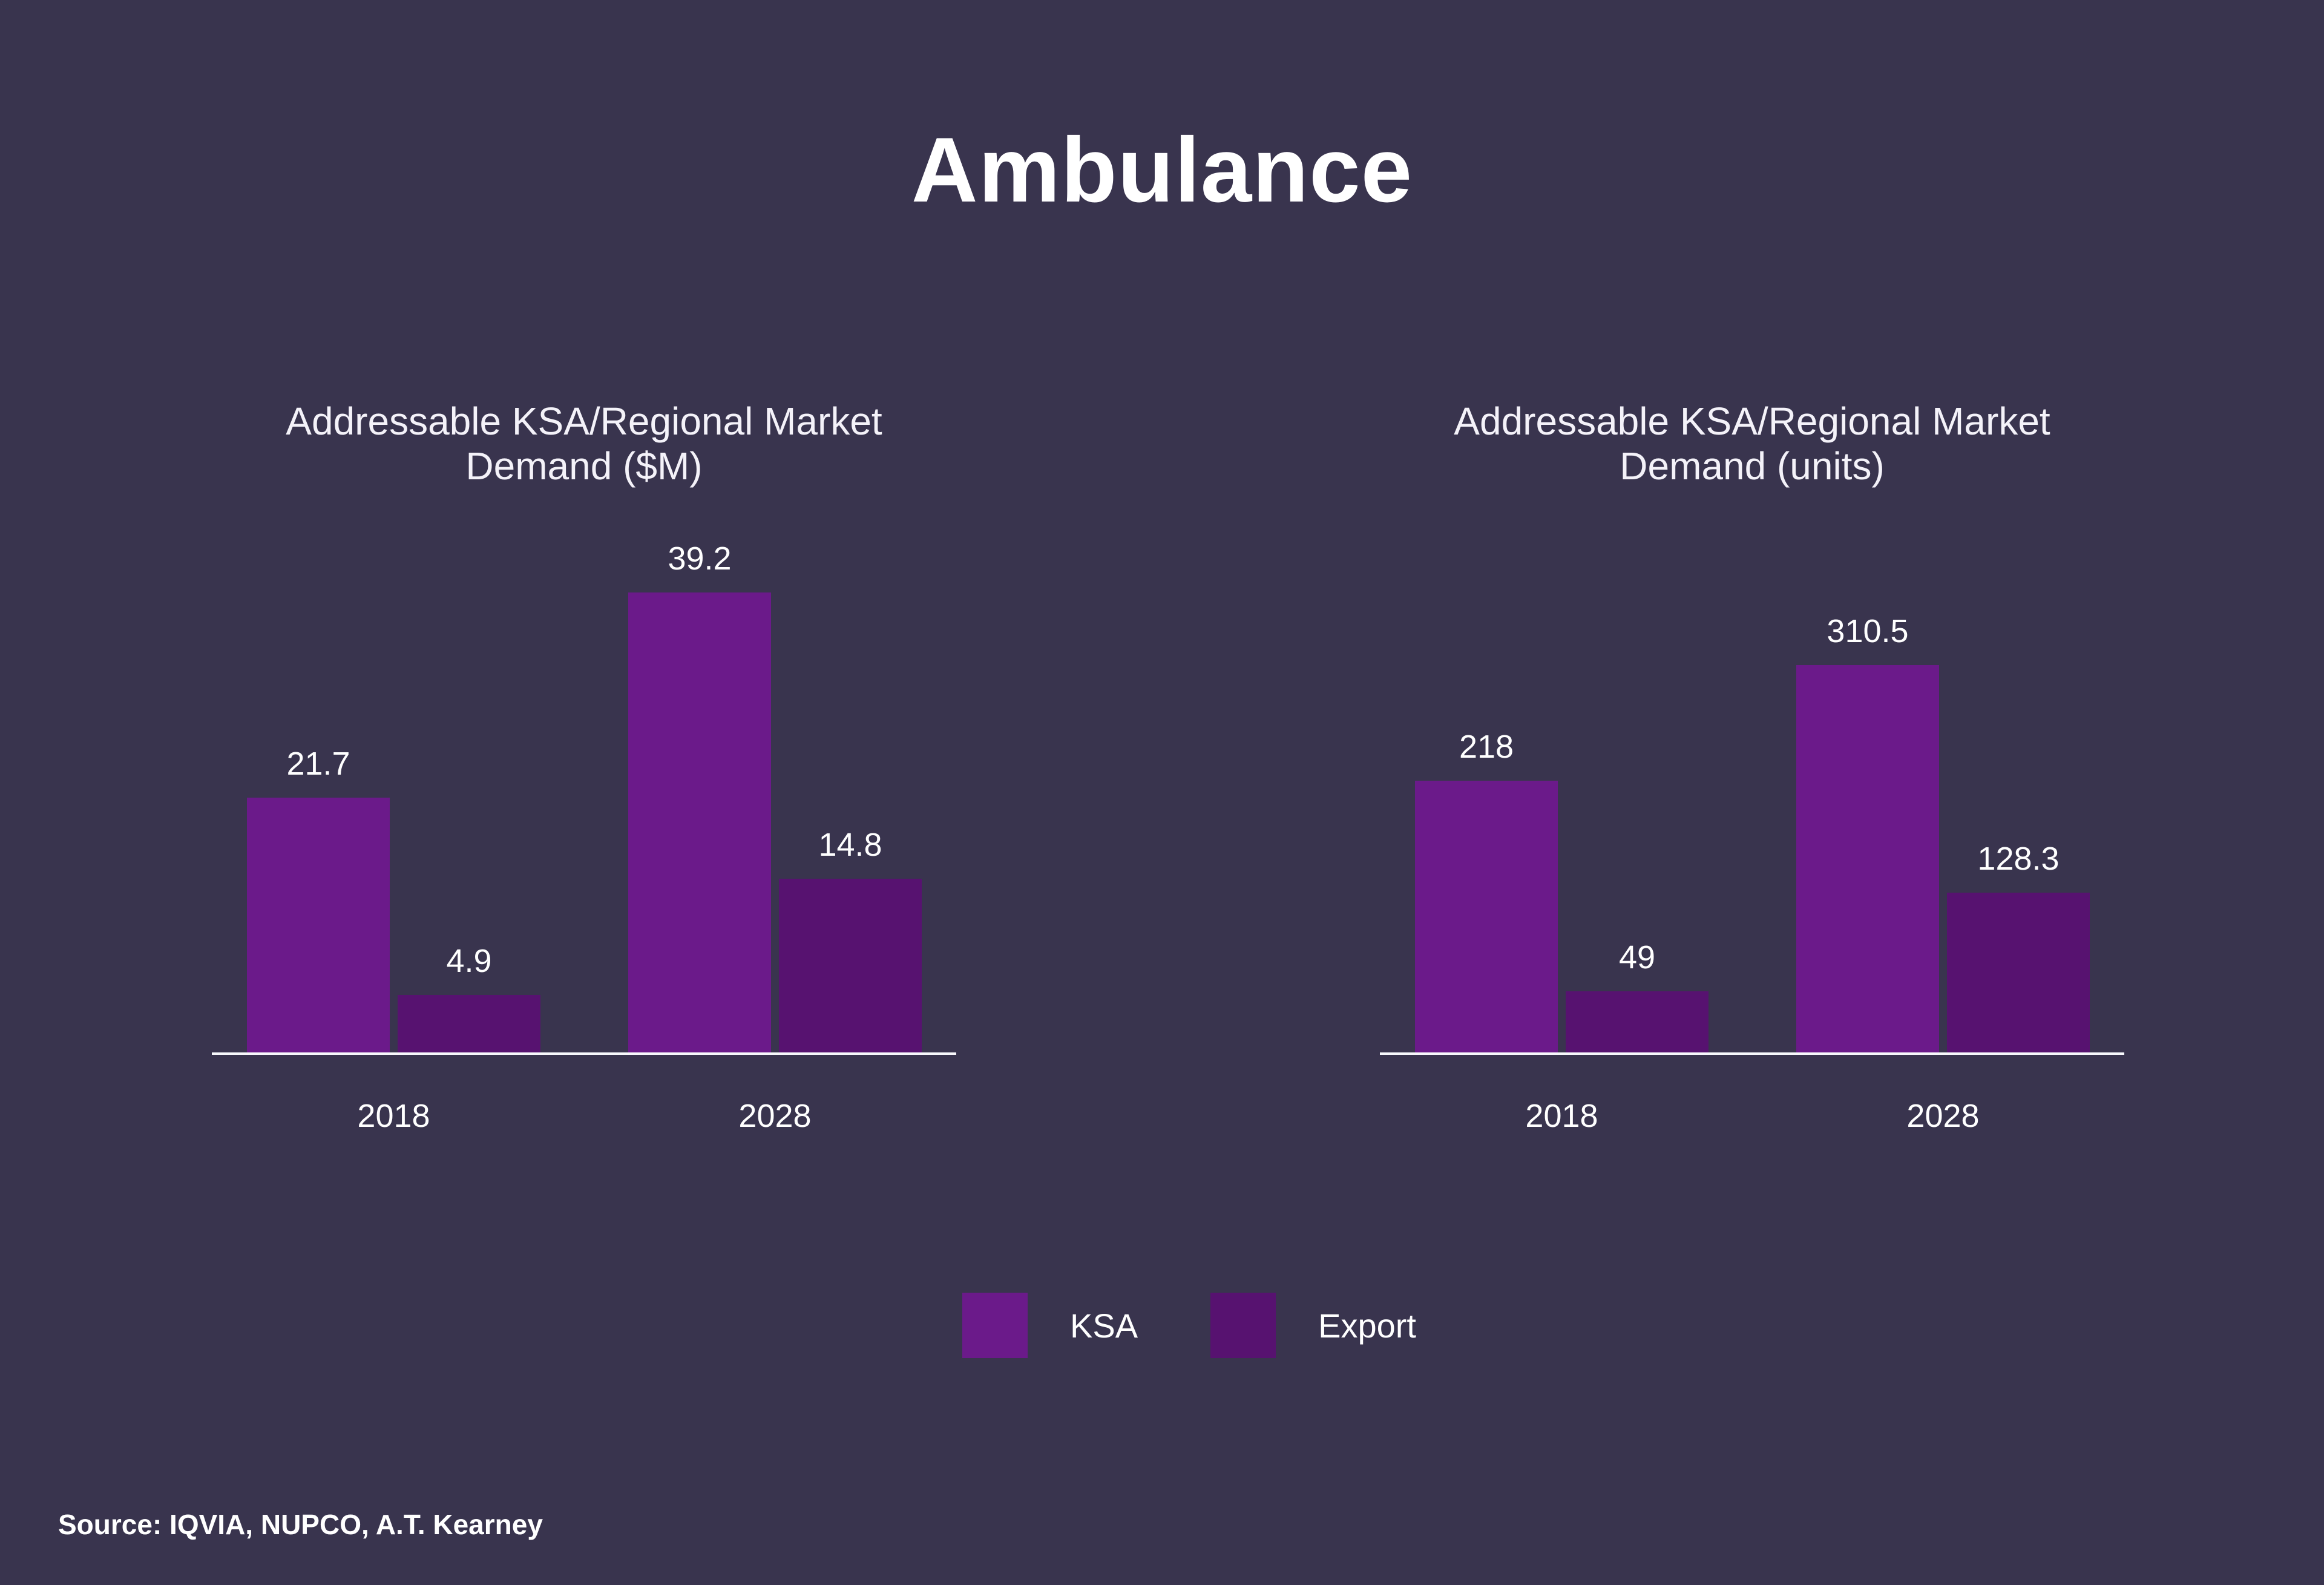 This screenshot has width=2324, height=1585. Describe the element at coordinates (1637, 957) in the screenshot. I see `value-label-export-2018: 49` at that location.